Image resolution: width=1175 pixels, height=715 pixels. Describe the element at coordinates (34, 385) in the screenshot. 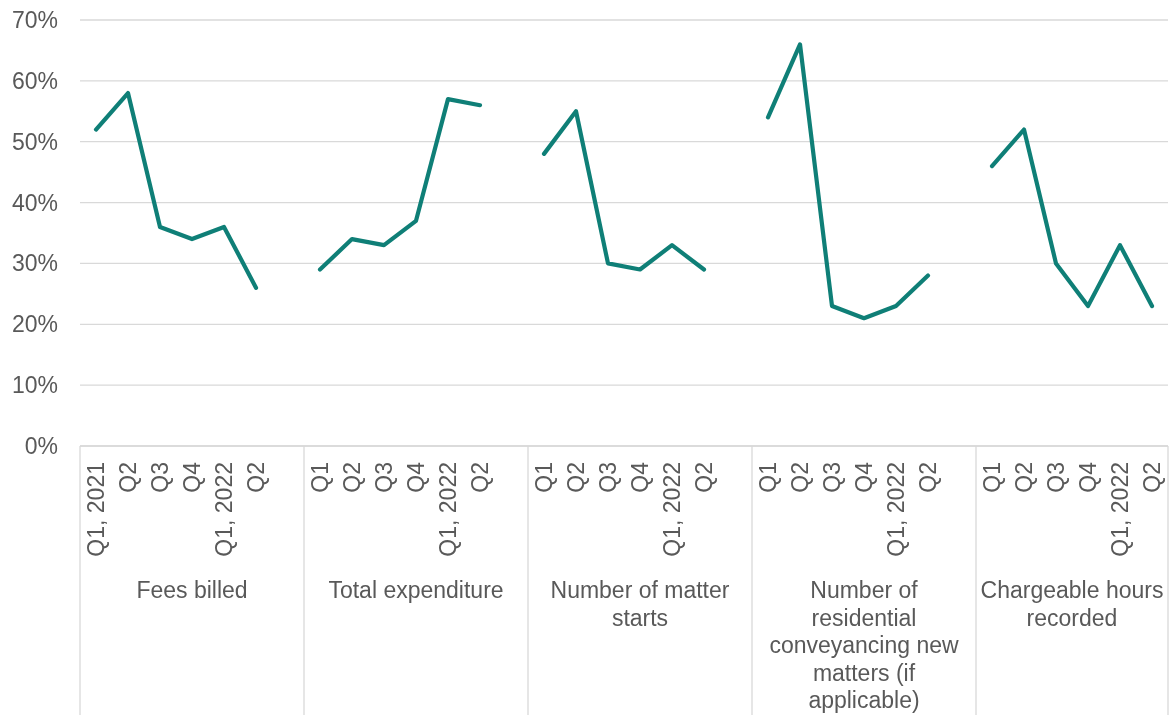

I see `y-tick-label: 10%` at that location.